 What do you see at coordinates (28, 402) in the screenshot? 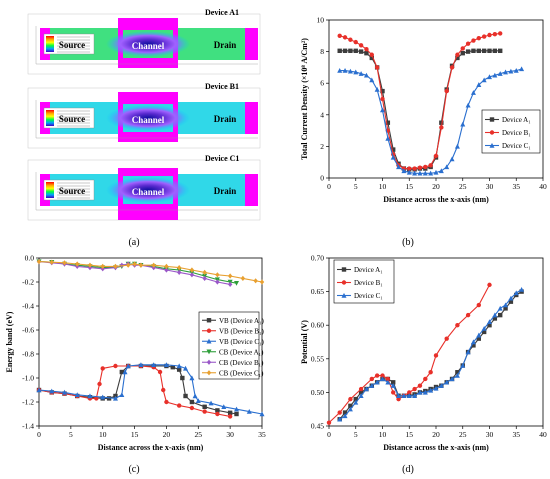
I see `y-tick-label: -1.2` at bounding box center [28, 402].